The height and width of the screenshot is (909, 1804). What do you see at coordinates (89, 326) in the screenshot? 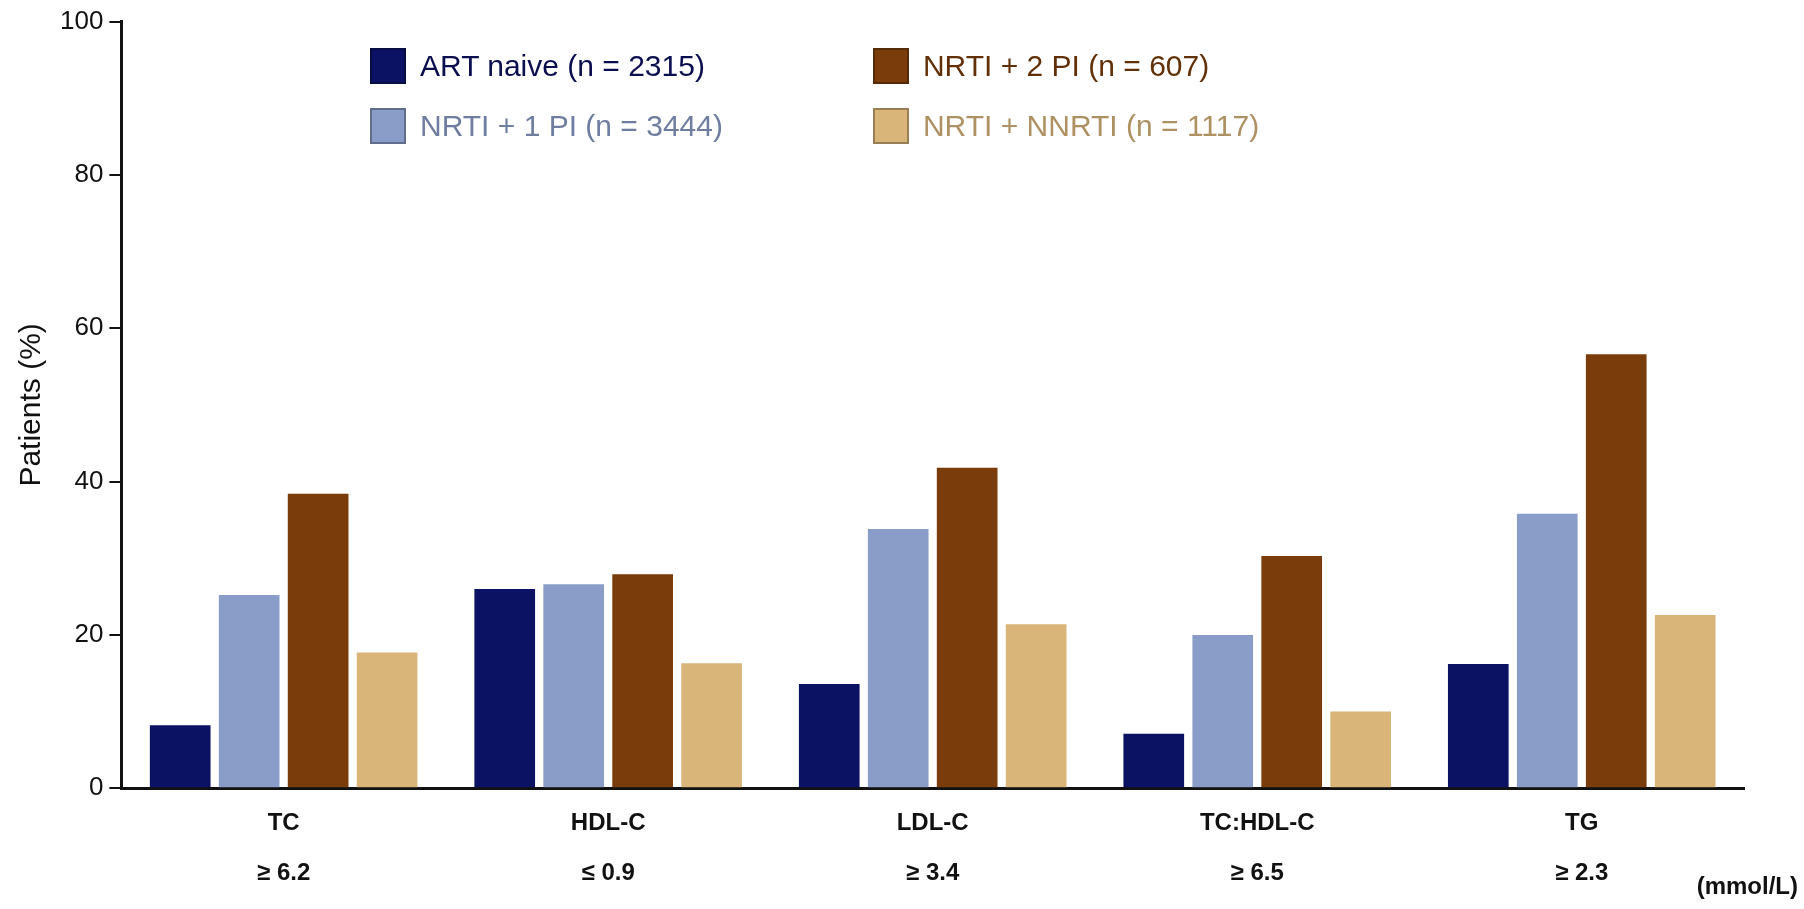
I see `y-tick-label: 60` at bounding box center [89, 326].